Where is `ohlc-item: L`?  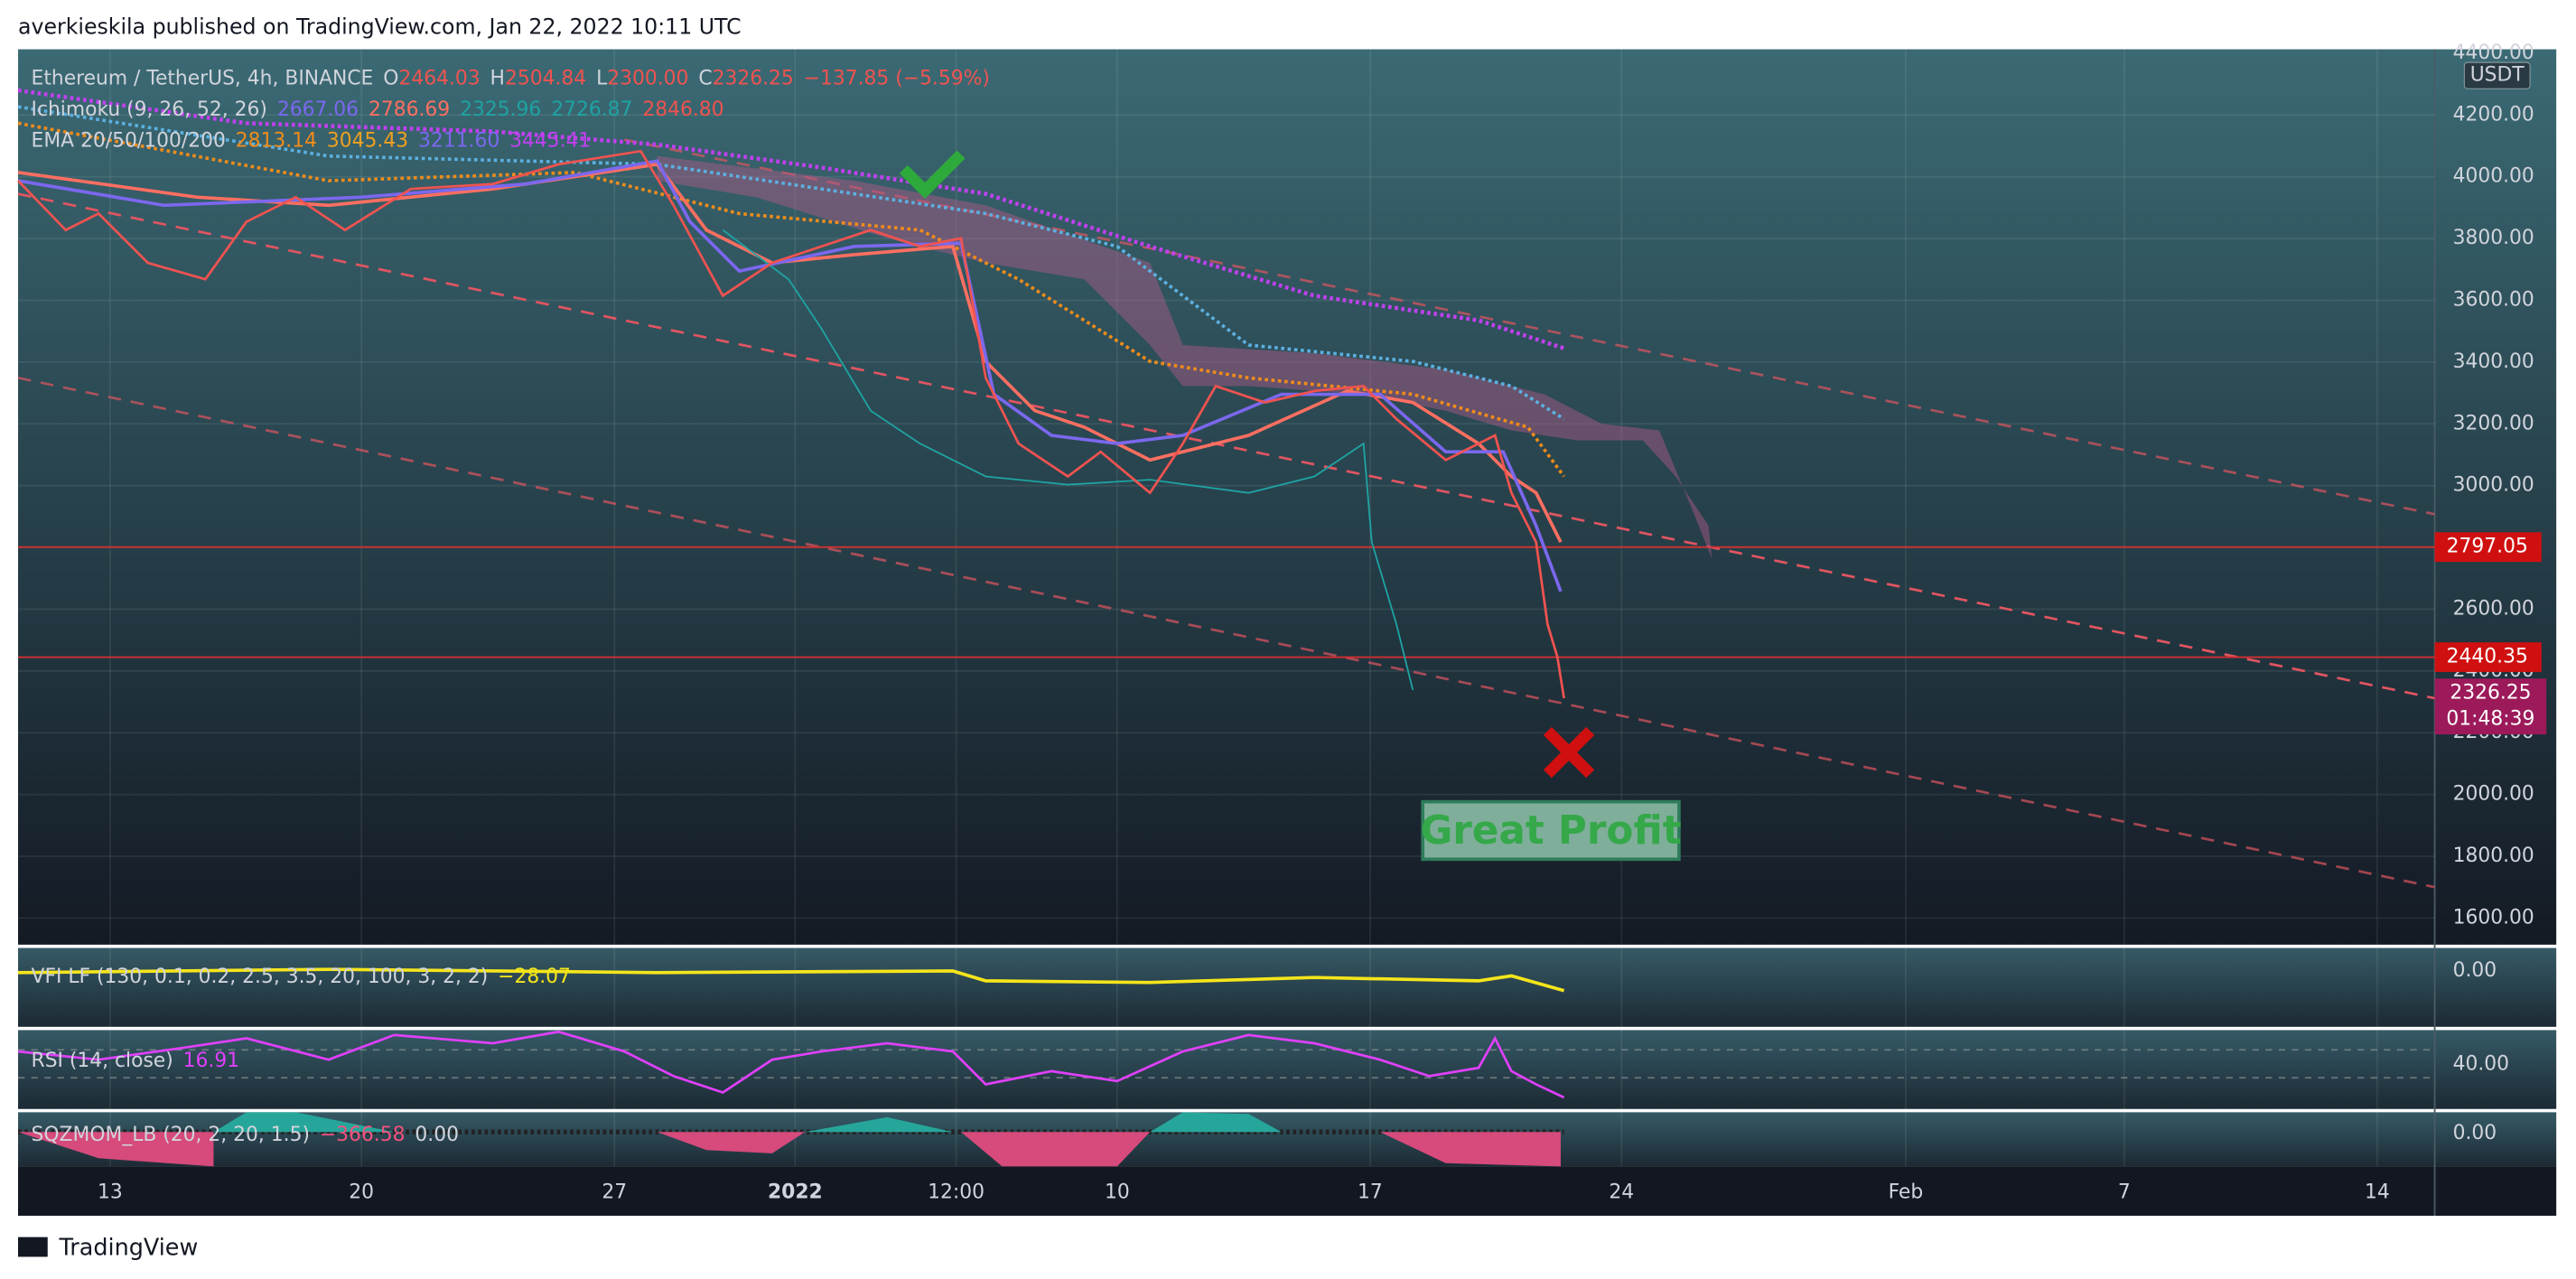 ohlc-item: L is located at coordinates (602, 78).